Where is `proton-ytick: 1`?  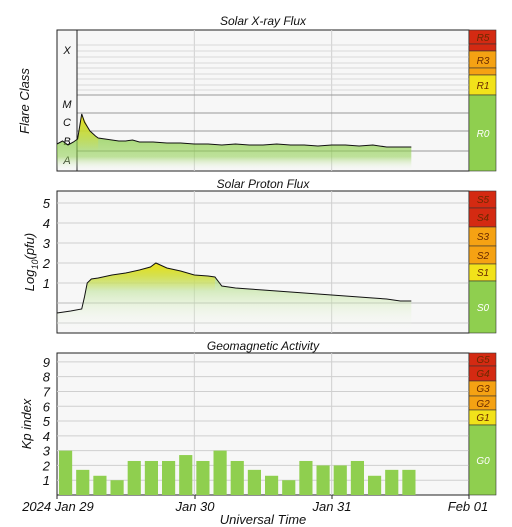
proton-ytick: 1 is located at coordinates (46, 283).